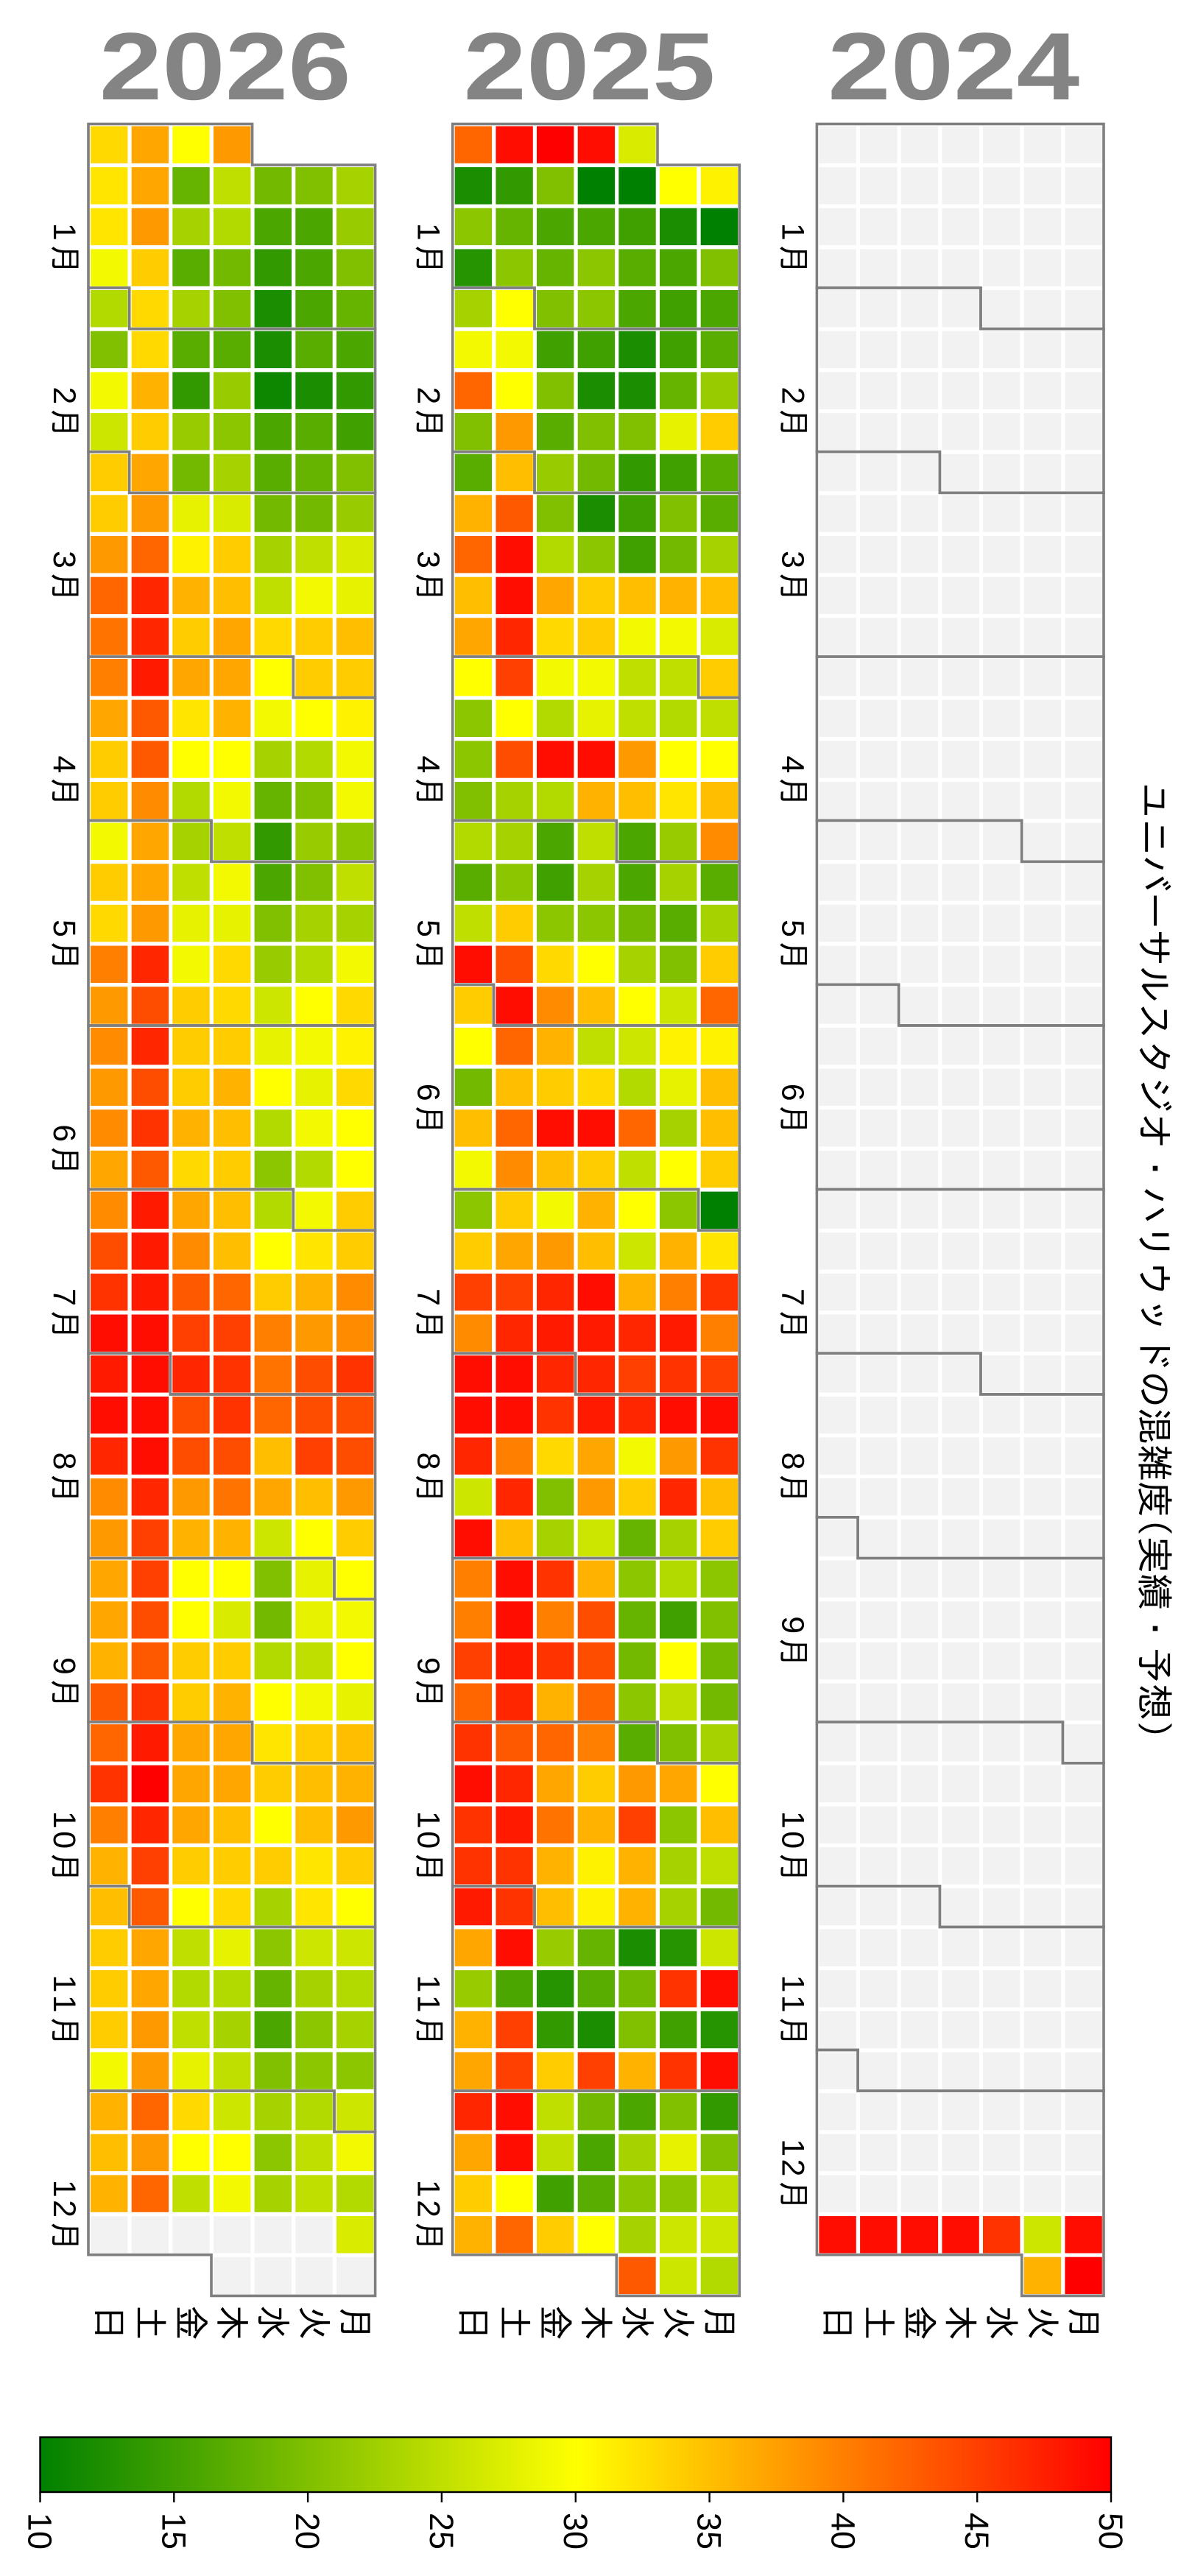 The image size is (1195, 2576). I want to click on svg-text: 2026, so click(225, 66).